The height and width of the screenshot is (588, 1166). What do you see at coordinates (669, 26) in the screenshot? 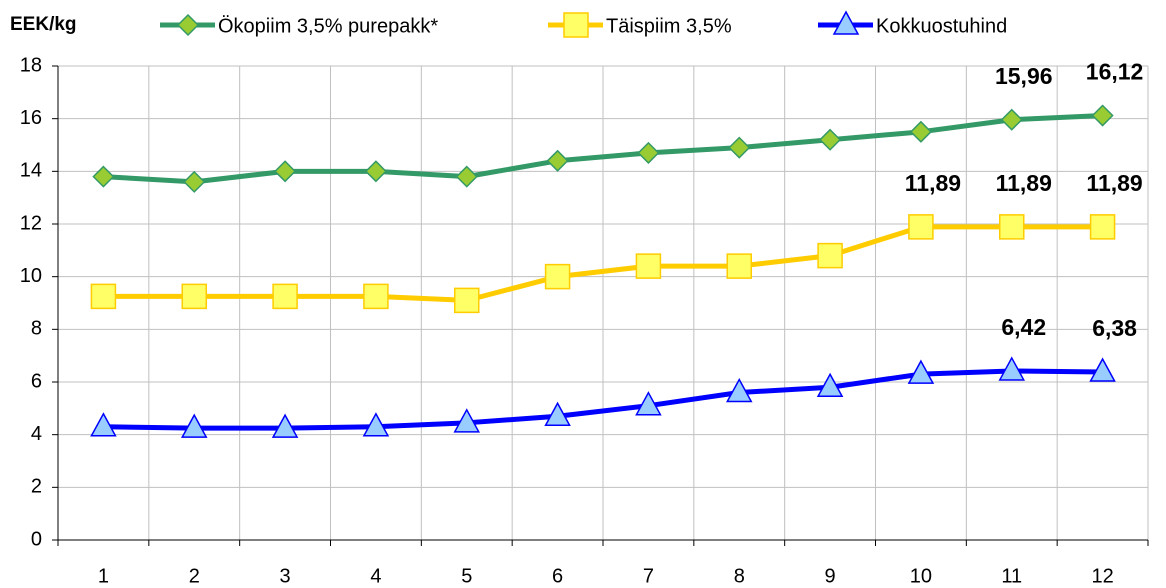
I see `legend-label: Täispiim 3,5%` at bounding box center [669, 26].